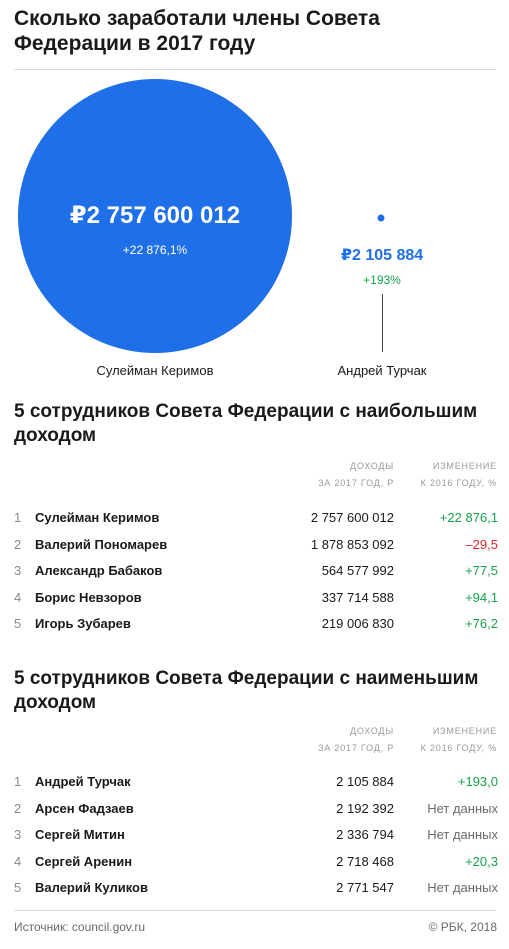 The width and height of the screenshot is (509, 949). Describe the element at coordinates (481, 861) in the screenshot. I see `row-change: +20,3` at that location.